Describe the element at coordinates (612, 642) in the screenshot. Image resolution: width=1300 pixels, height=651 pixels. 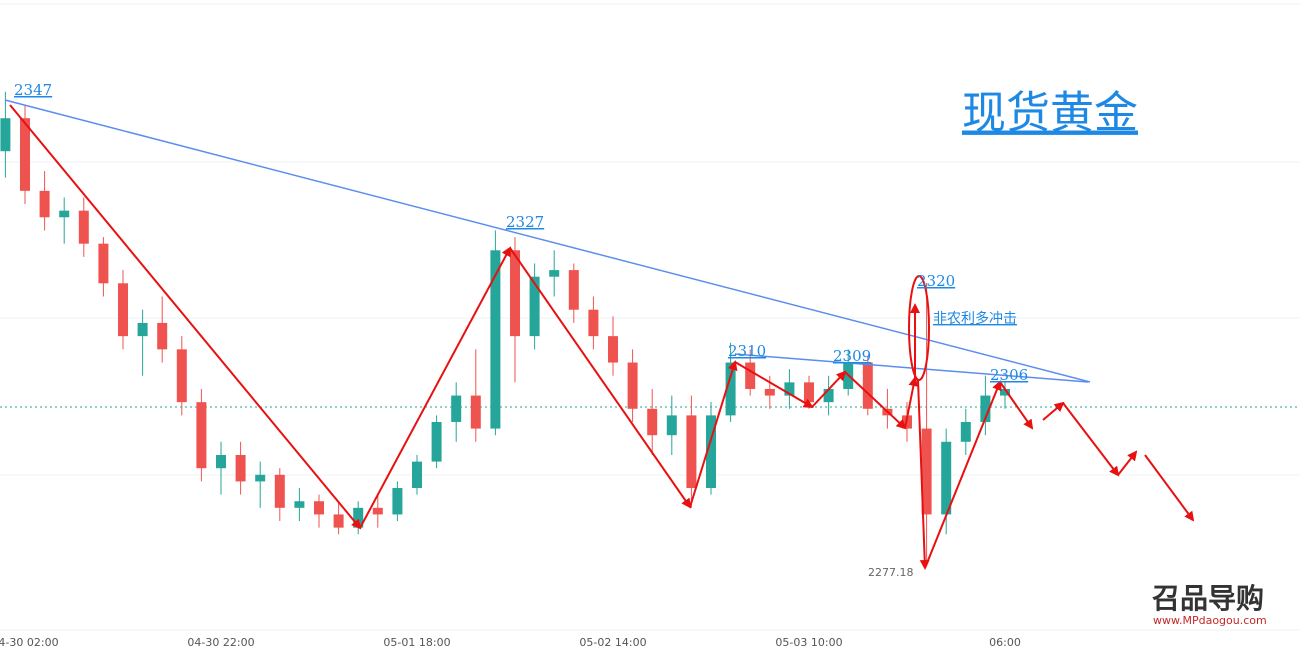
I see `x-tick-label: 05-02 14:00` at that location.